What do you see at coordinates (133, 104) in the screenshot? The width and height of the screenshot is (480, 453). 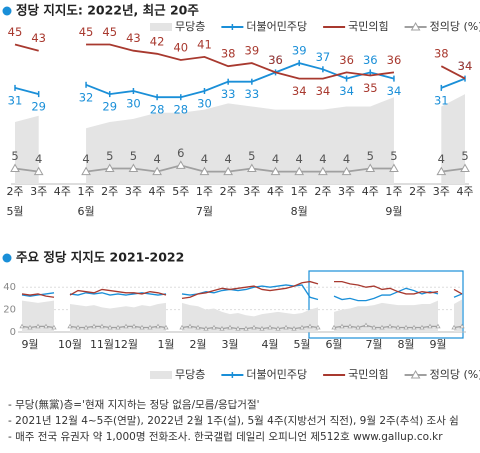 I see `data-label: 30` at bounding box center [133, 104].